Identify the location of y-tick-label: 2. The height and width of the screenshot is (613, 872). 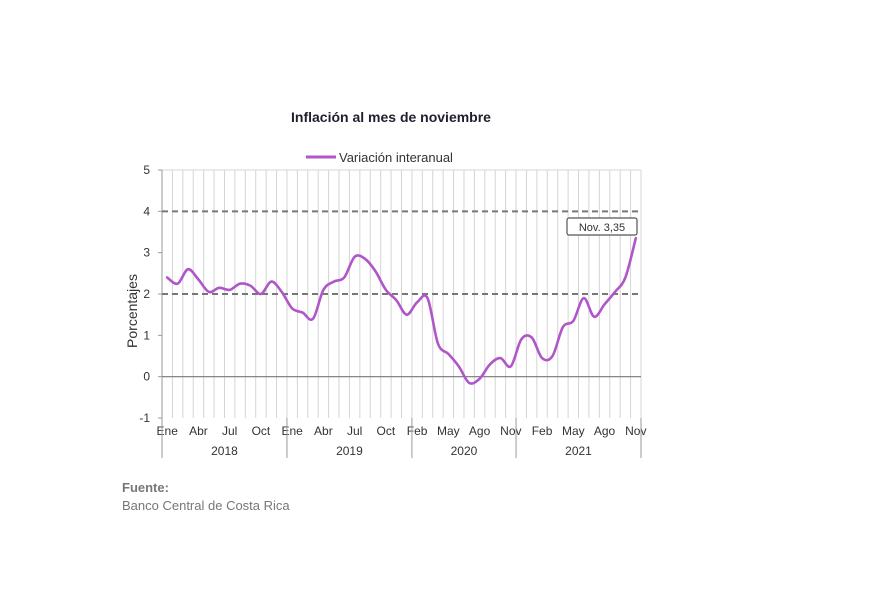
(146, 294).